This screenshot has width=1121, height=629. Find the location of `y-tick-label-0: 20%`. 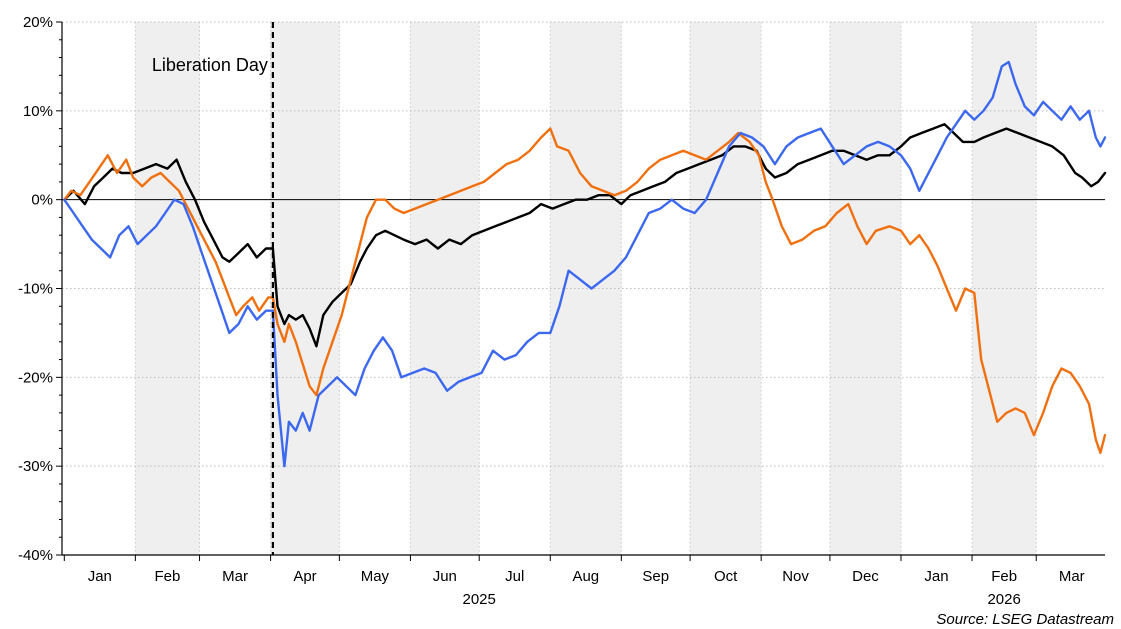

y-tick-label-0: 20% is located at coordinates (38, 22).